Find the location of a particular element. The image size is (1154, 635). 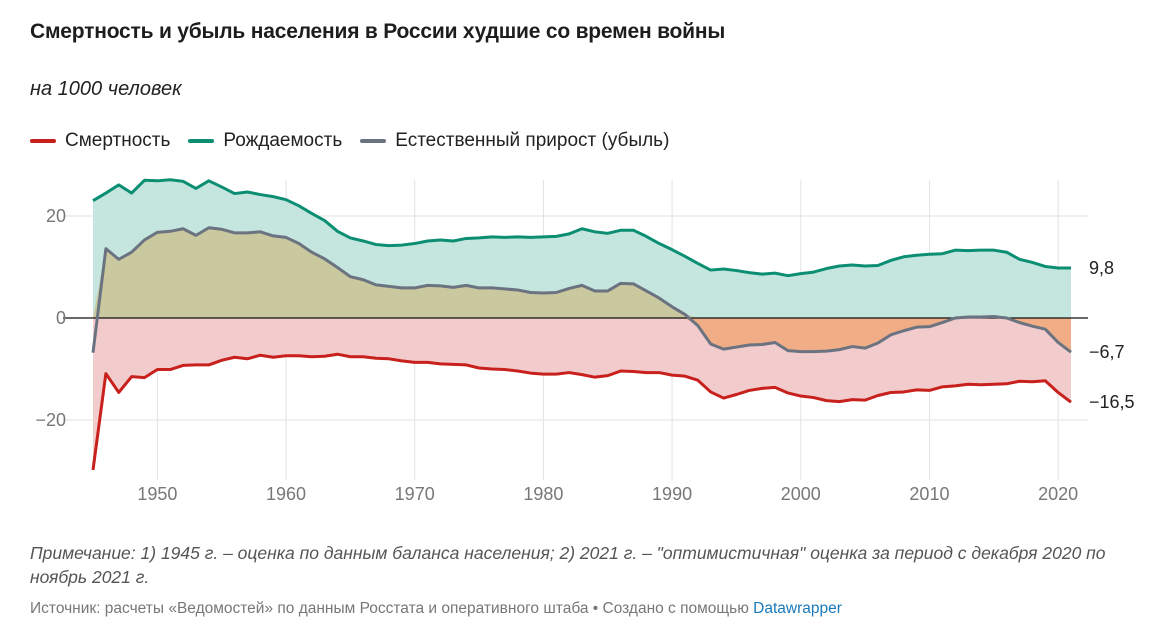

legend-item-birthrate: Рождаемость is located at coordinates (265, 141).